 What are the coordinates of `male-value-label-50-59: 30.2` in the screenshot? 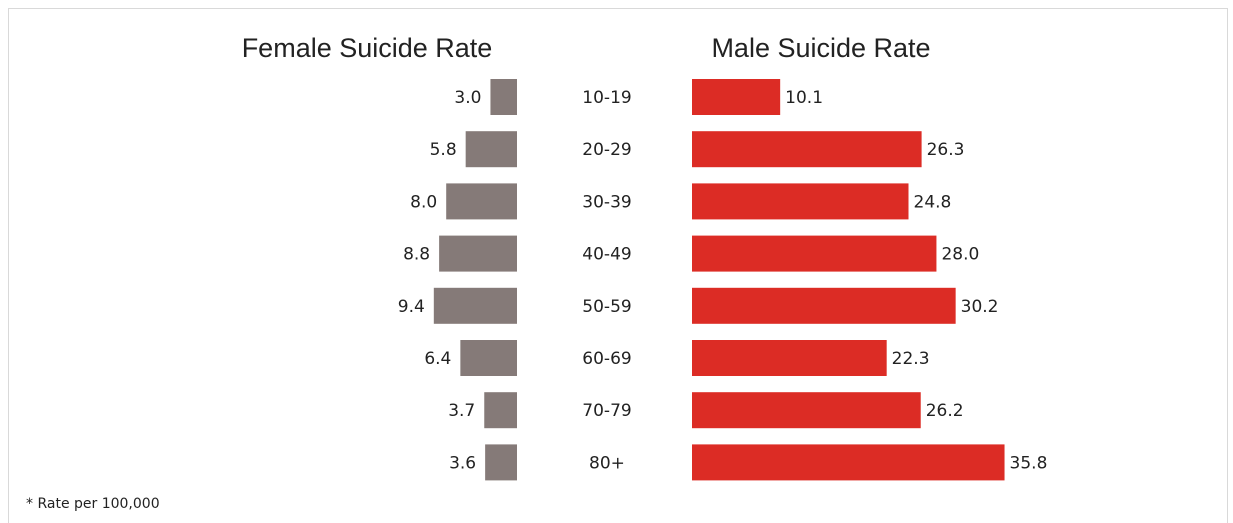 It's located at (980, 307).